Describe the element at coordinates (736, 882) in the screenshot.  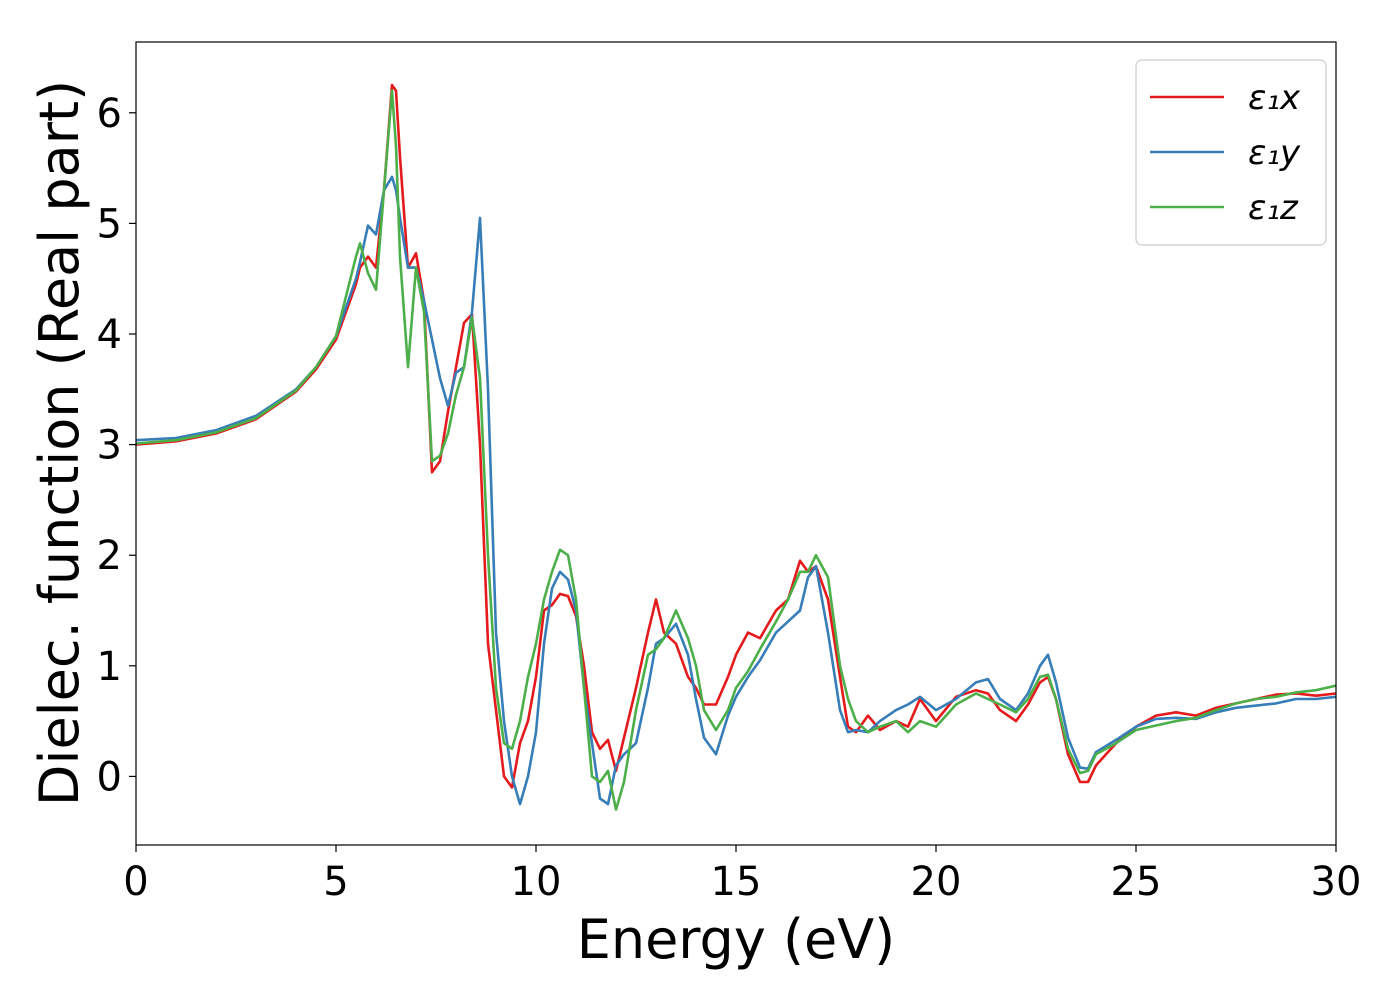
I see `x-tick-label: 15` at that location.